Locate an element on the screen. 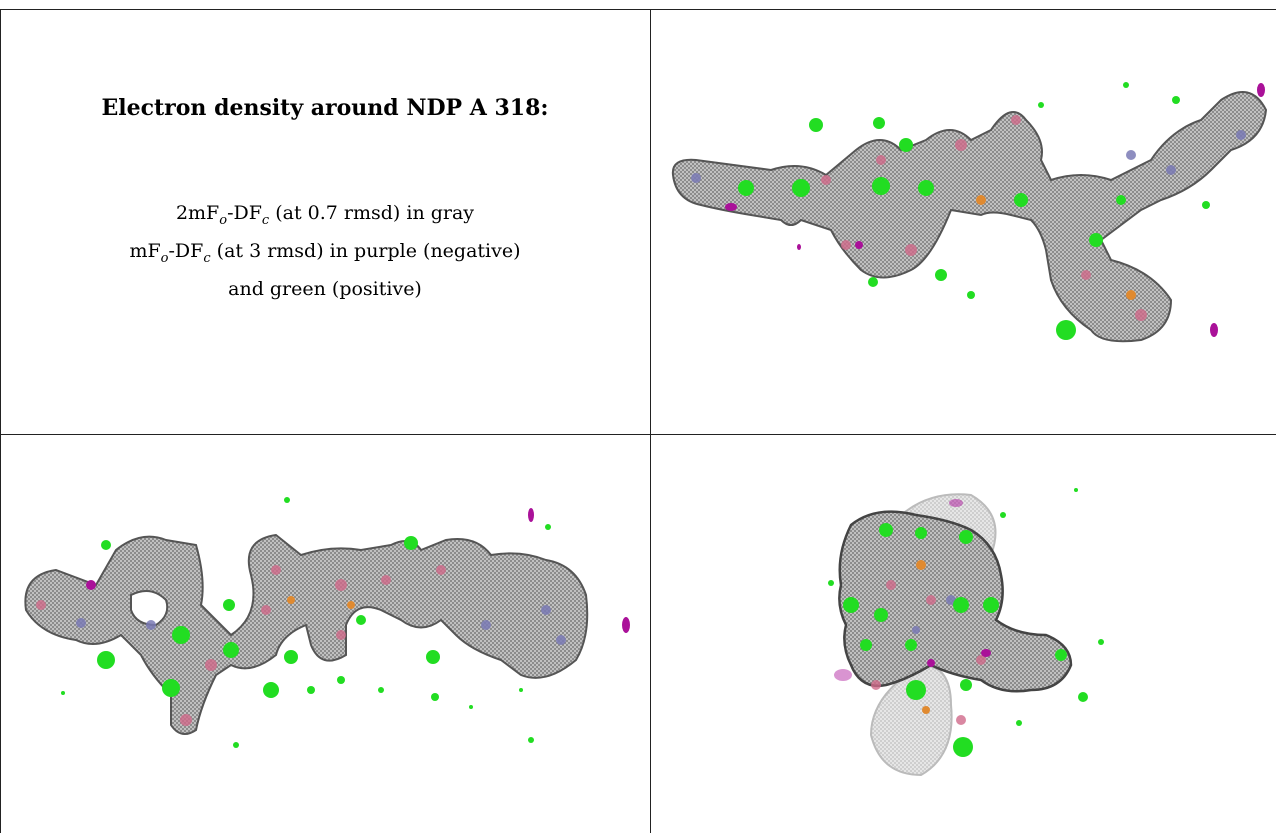 The width and height of the screenshot is (1276, 833). legend-line-mfo: mFo-DFc (at 3 rmsd) in purple (negative) is located at coordinates (325, 252).